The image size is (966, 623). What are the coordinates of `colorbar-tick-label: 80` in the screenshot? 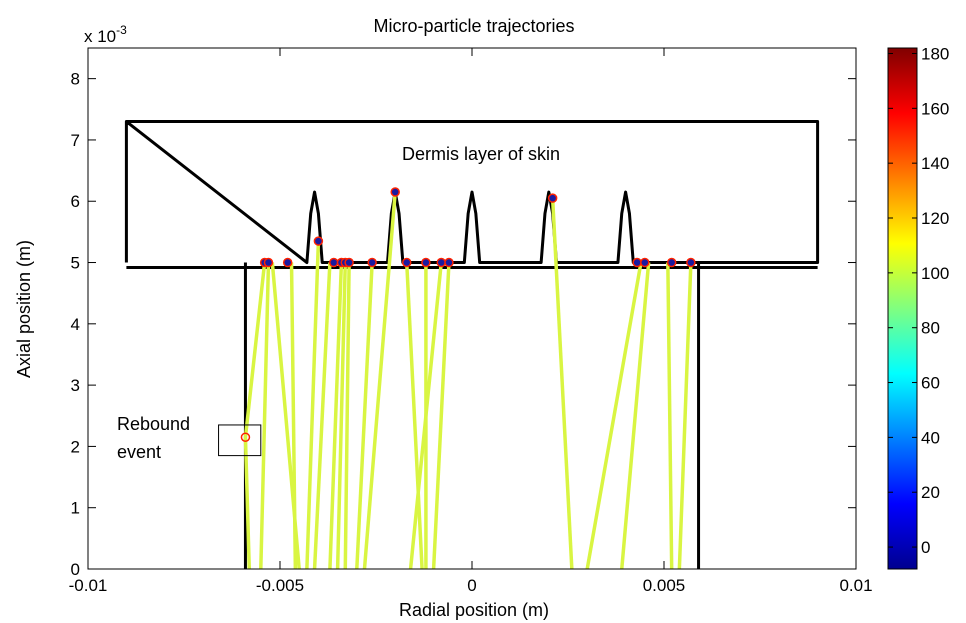 It's located at (930, 328).